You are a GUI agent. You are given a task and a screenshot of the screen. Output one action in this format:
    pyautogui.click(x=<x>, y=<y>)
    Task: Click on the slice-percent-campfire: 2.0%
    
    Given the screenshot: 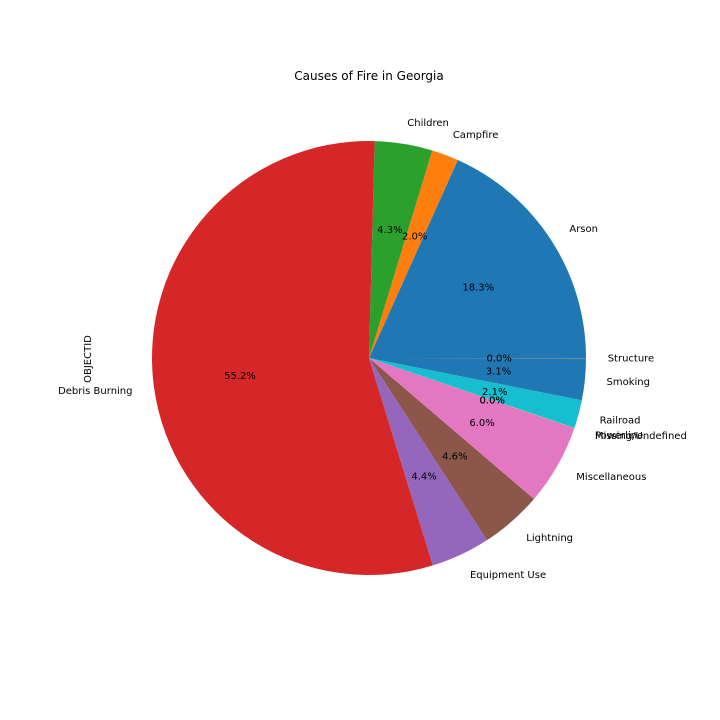 What is the action you would take?
    pyautogui.click(x=414, y=237)
    